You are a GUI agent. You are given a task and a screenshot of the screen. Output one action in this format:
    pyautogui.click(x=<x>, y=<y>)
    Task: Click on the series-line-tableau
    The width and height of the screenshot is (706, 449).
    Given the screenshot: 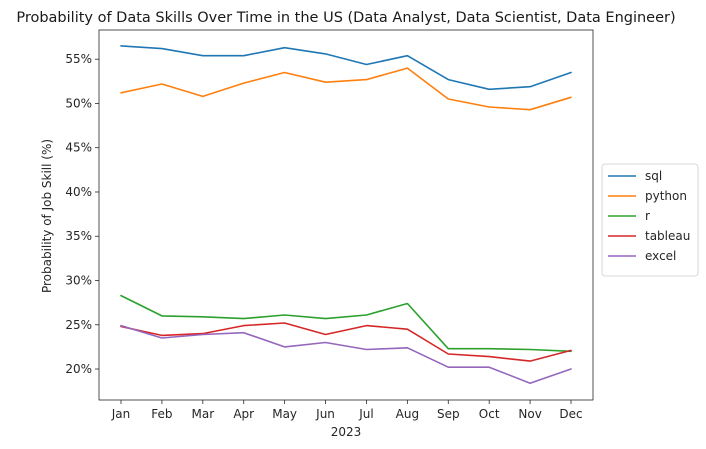 What is the action you would take?
    pyautogui.click(x=346, y=342)
    